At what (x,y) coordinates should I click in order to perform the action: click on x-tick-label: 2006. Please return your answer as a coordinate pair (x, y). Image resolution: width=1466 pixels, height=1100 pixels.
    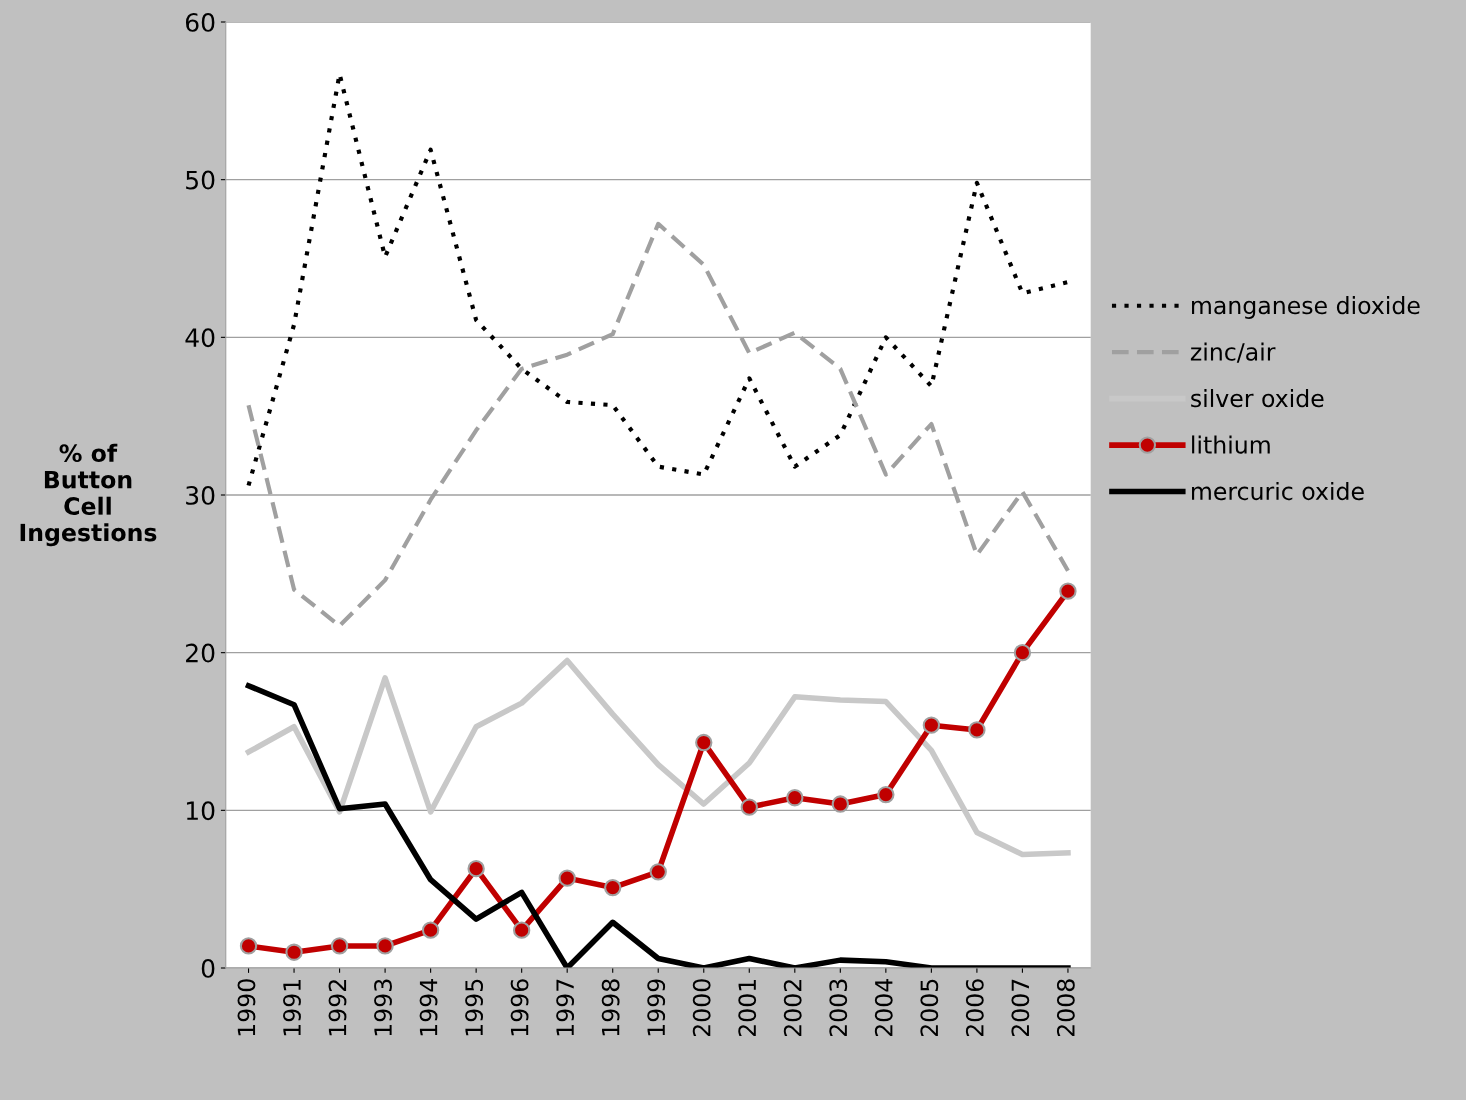
    Looking at the image, I should click on (974, 1008).